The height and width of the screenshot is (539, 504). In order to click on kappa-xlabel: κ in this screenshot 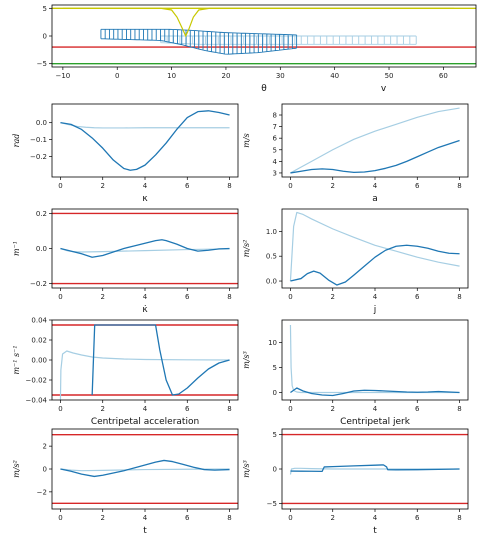, I will do `click(145, 199)`.